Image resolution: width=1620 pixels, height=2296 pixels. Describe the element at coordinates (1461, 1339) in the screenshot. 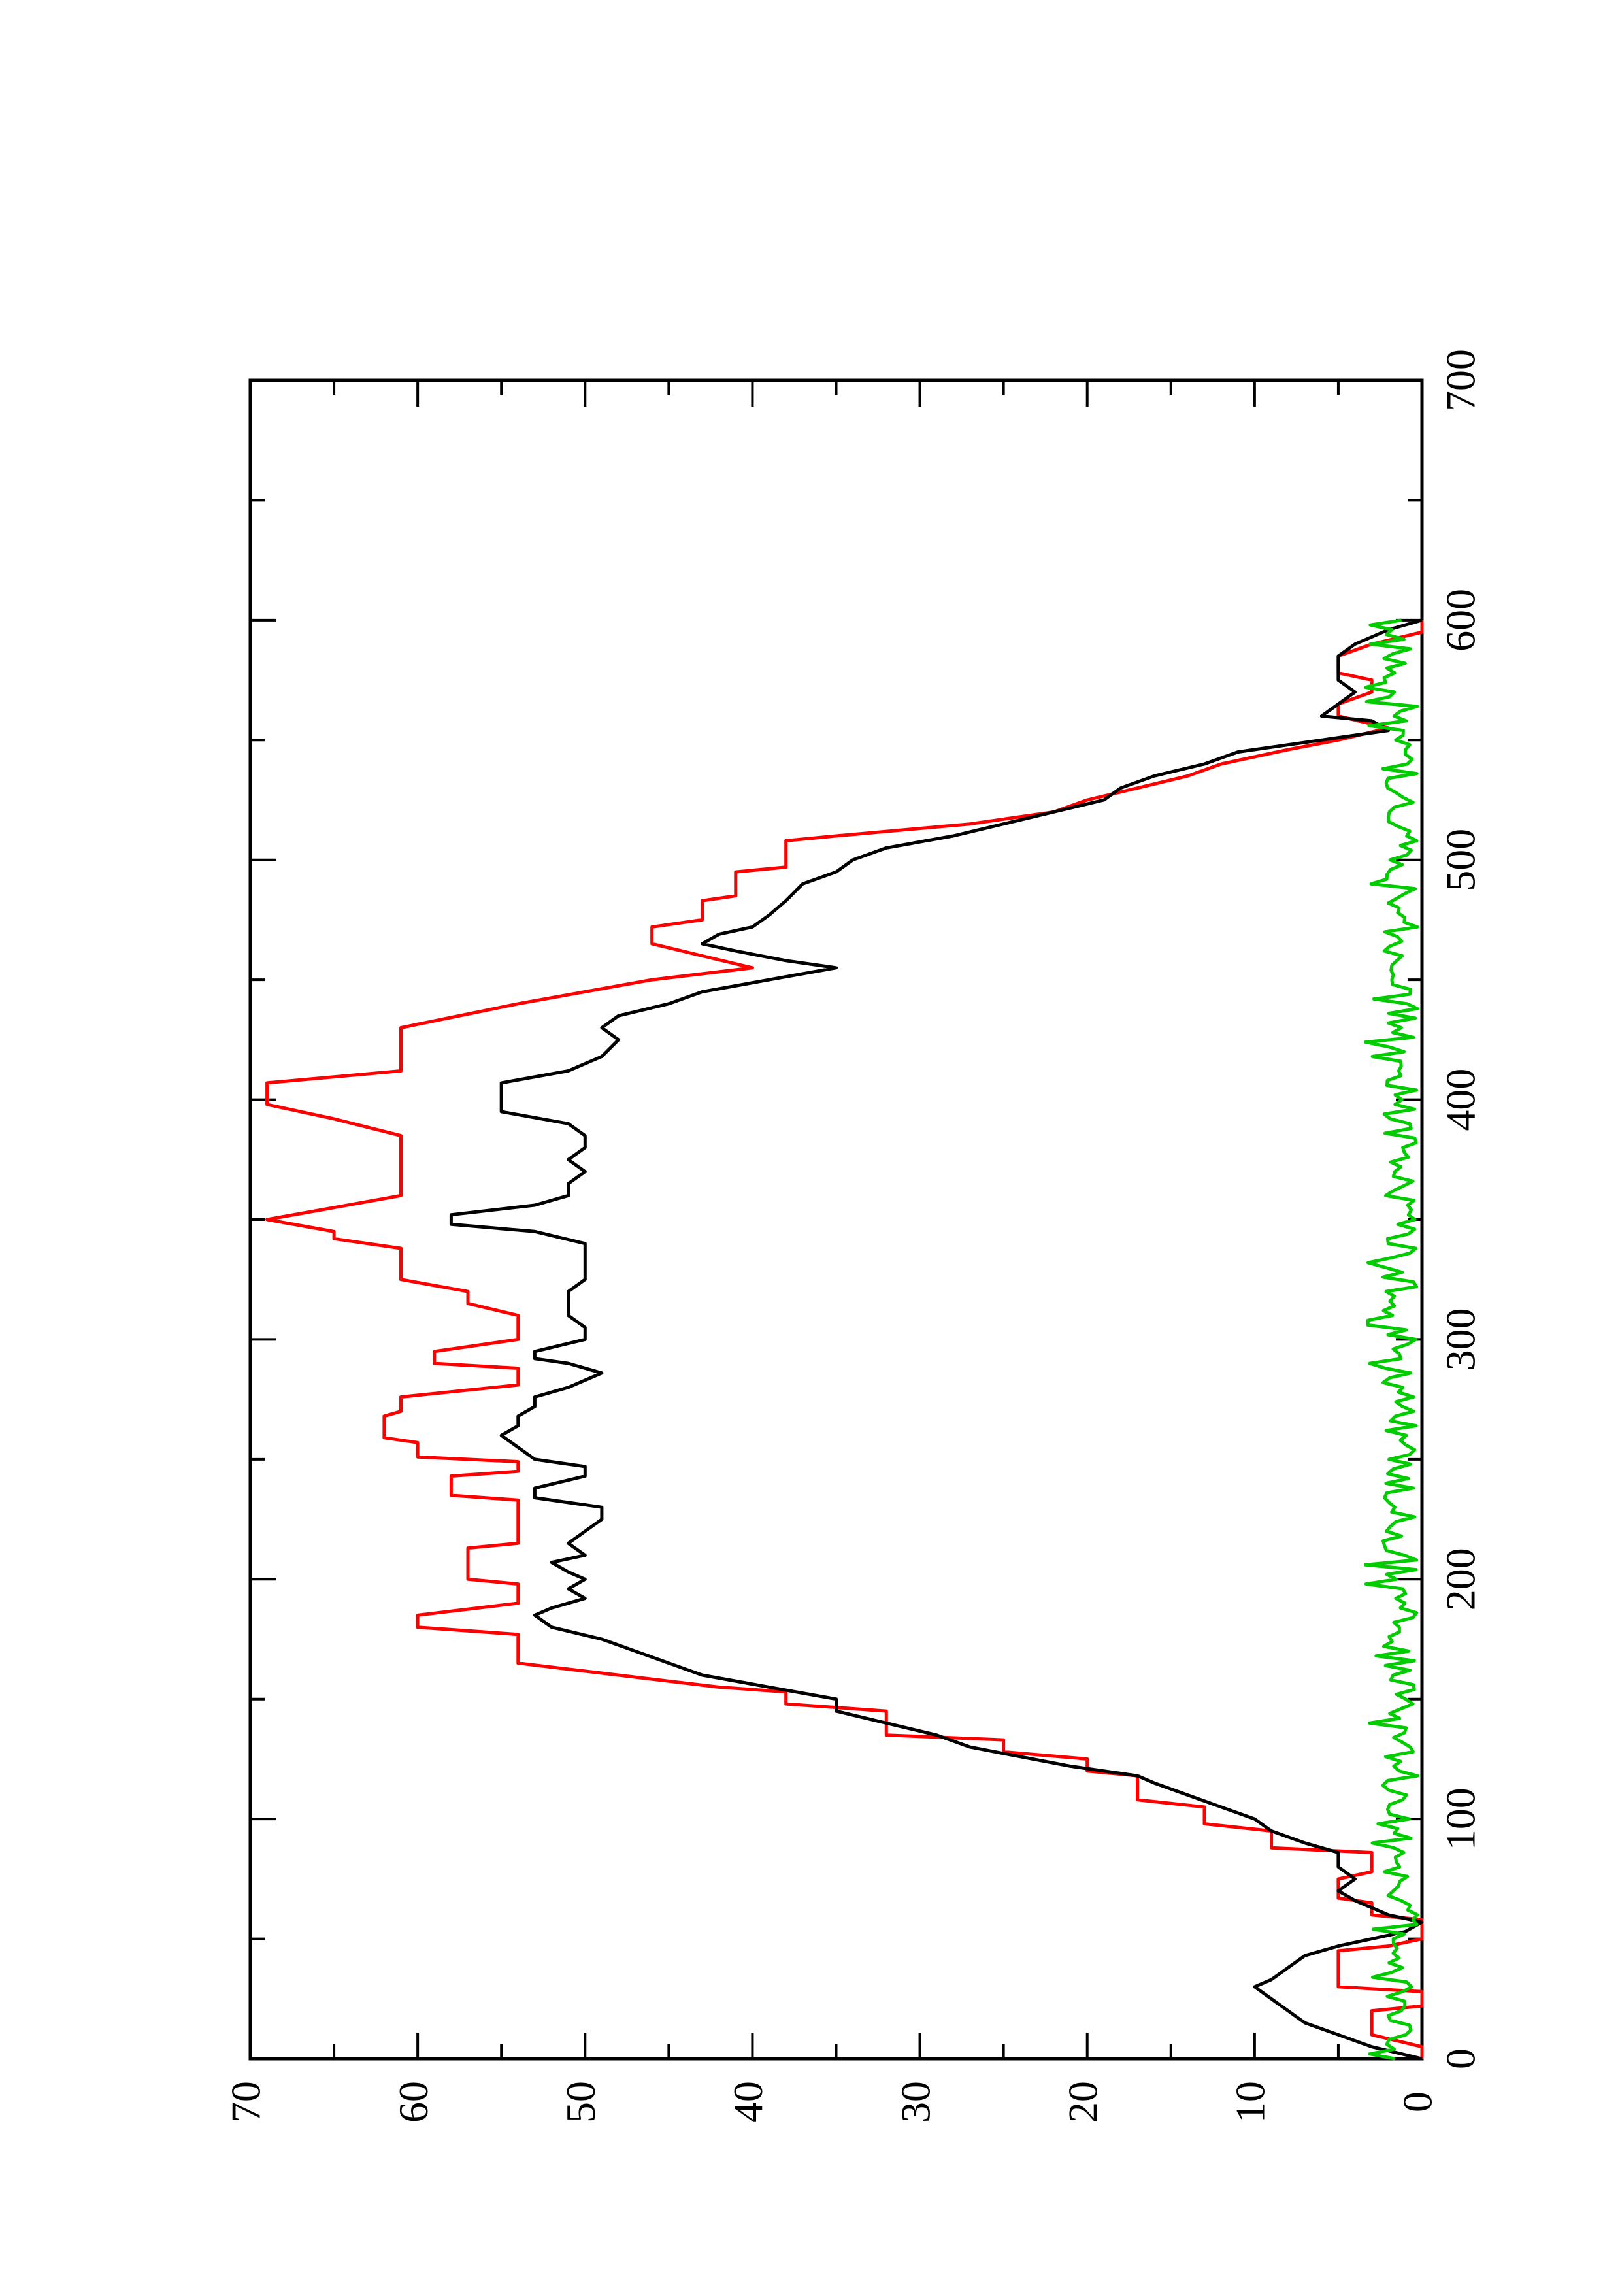

I see `x-tick-label: 300` at that location.